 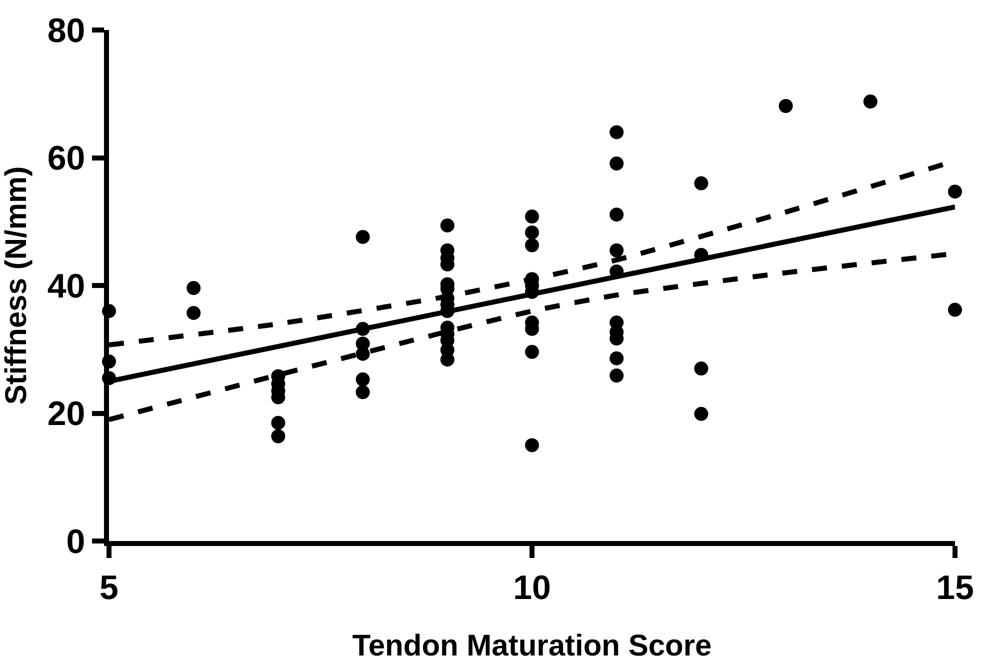 I want to click on x-tick-label: 10, so click(x=532, y=587).